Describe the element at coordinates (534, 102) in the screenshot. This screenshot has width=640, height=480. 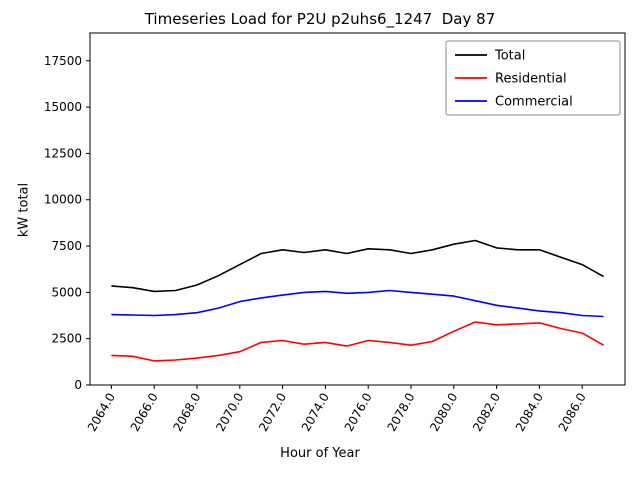
I see `legend-label-commercial: Commercial` at that location.